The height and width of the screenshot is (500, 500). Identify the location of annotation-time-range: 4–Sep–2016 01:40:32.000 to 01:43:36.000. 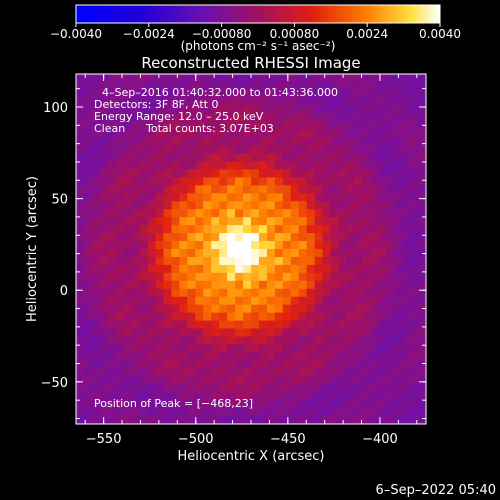
(220, 92).